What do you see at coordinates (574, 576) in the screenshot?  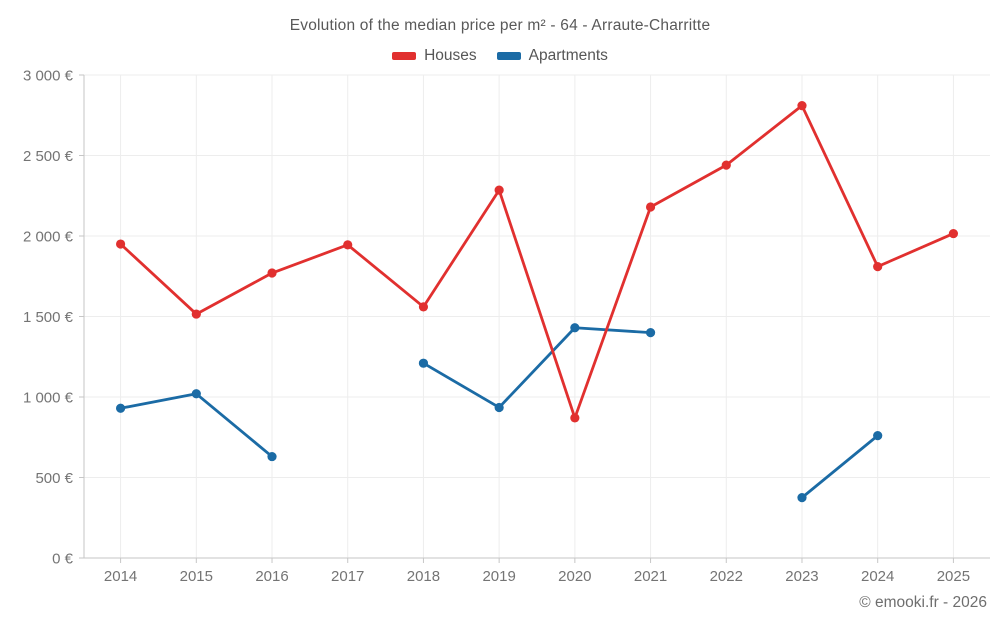 I see `x-tick-label: 2020` at bounding box center [574, 576].